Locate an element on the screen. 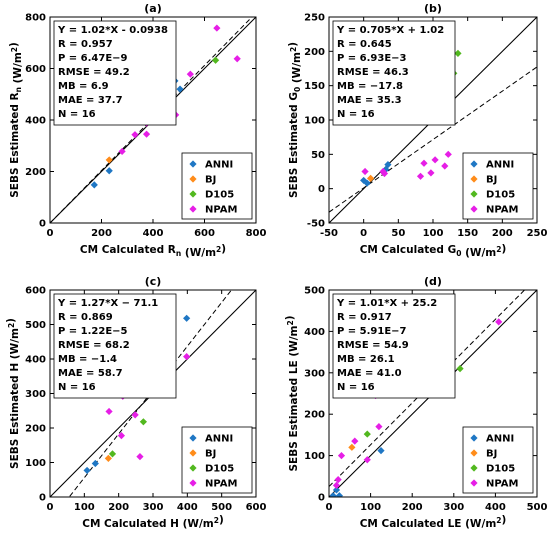 Image resolution: width=550 pixels, height=534 pixels. x-axis-label: CM Calculated H (W/m2) is located at coordinates (153, 522).